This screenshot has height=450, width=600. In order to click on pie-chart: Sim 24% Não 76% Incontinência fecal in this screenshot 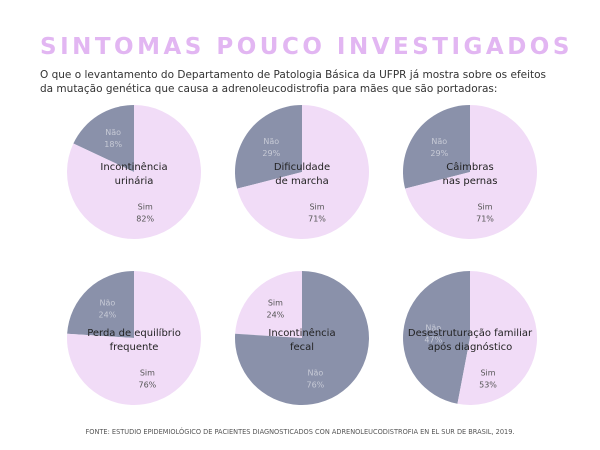, I will do `click(301, 338)`.